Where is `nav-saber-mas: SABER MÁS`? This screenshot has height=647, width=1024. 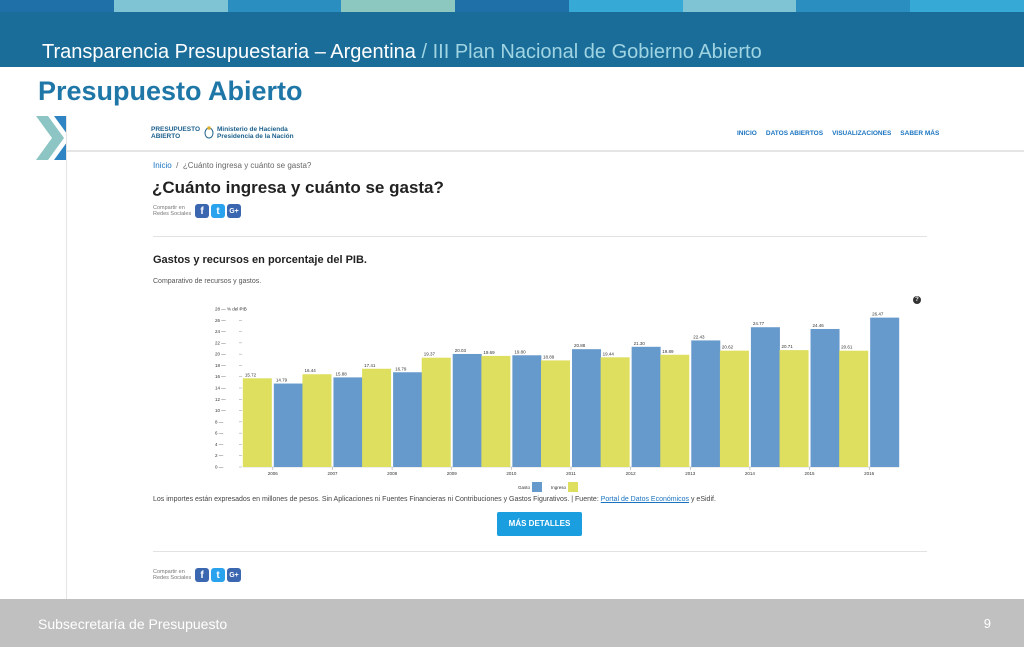
nav-saber-mas: SABER MÁS is located at coordinates (920, 133).